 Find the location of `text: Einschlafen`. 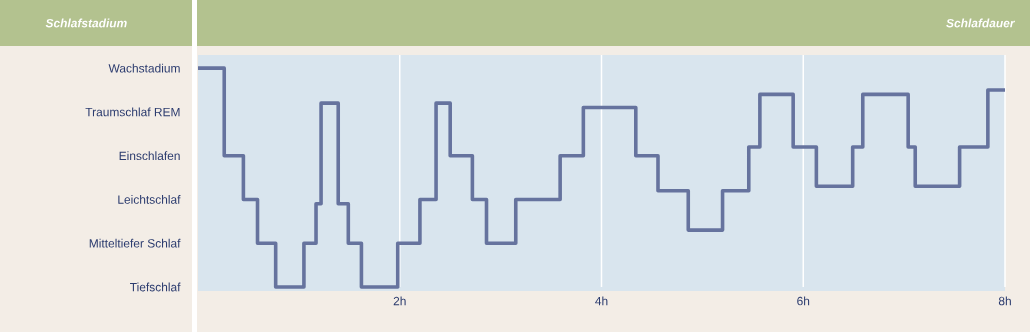

text: Einschlafen is located at coordinates (149, 156).